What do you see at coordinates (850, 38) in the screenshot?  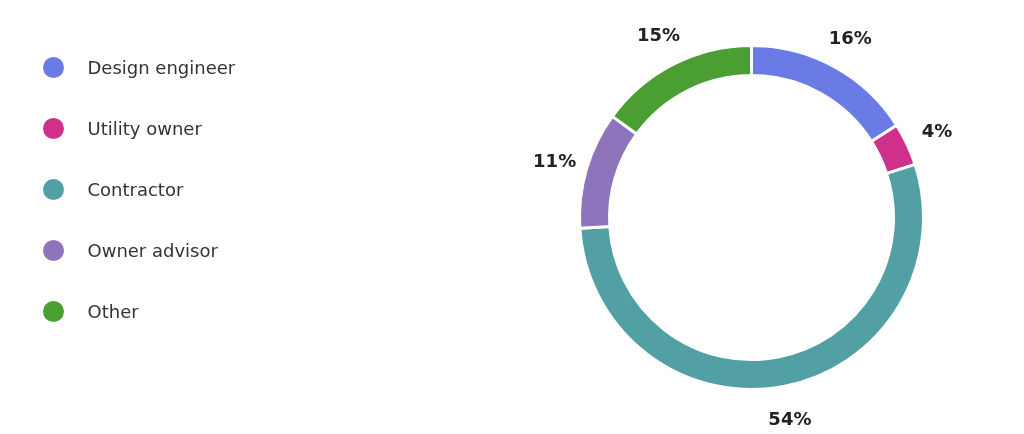 I see `data-label: 16%` at bounding box center [850, 38].